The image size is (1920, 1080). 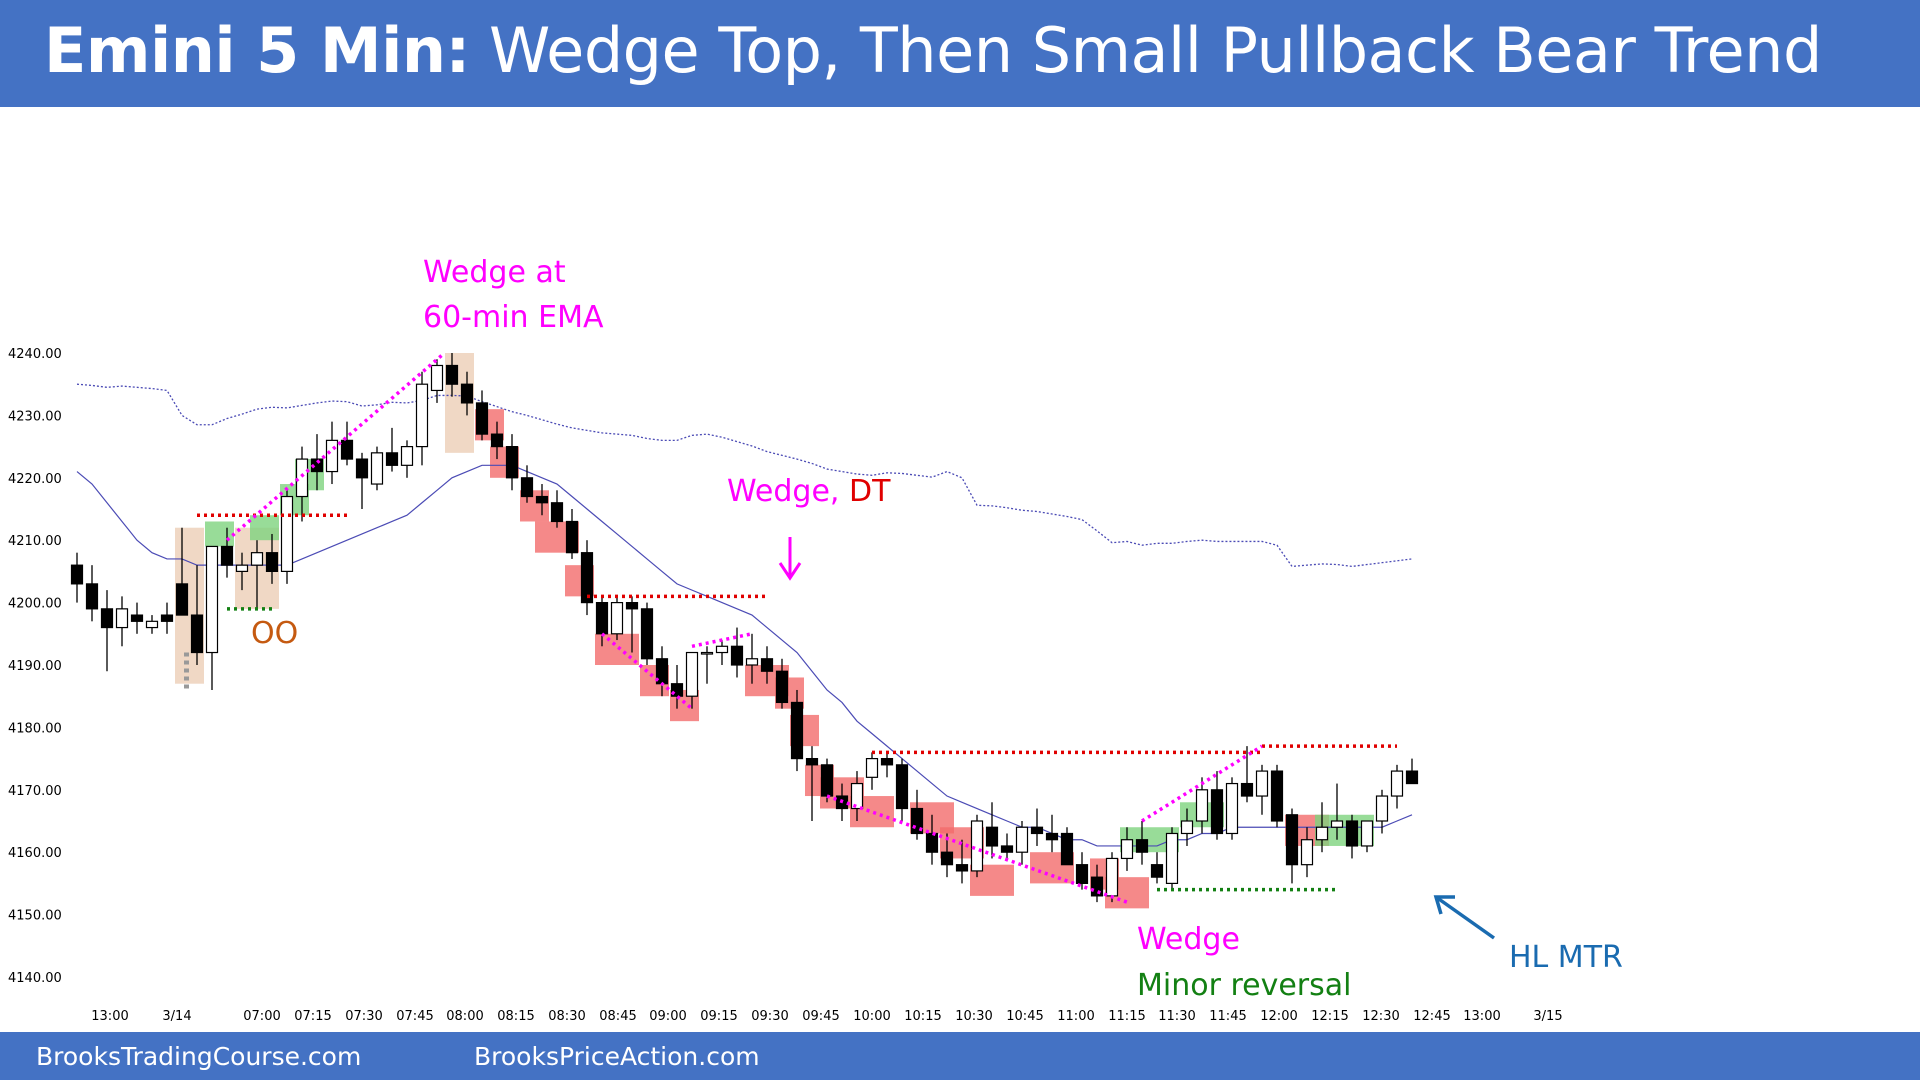 What do you see at coordinates (513, 317) in the screenshot?
I see `annotation-wedge-at-60min-ema-line2: 60-min EMA` at bounding box center [513, 317].